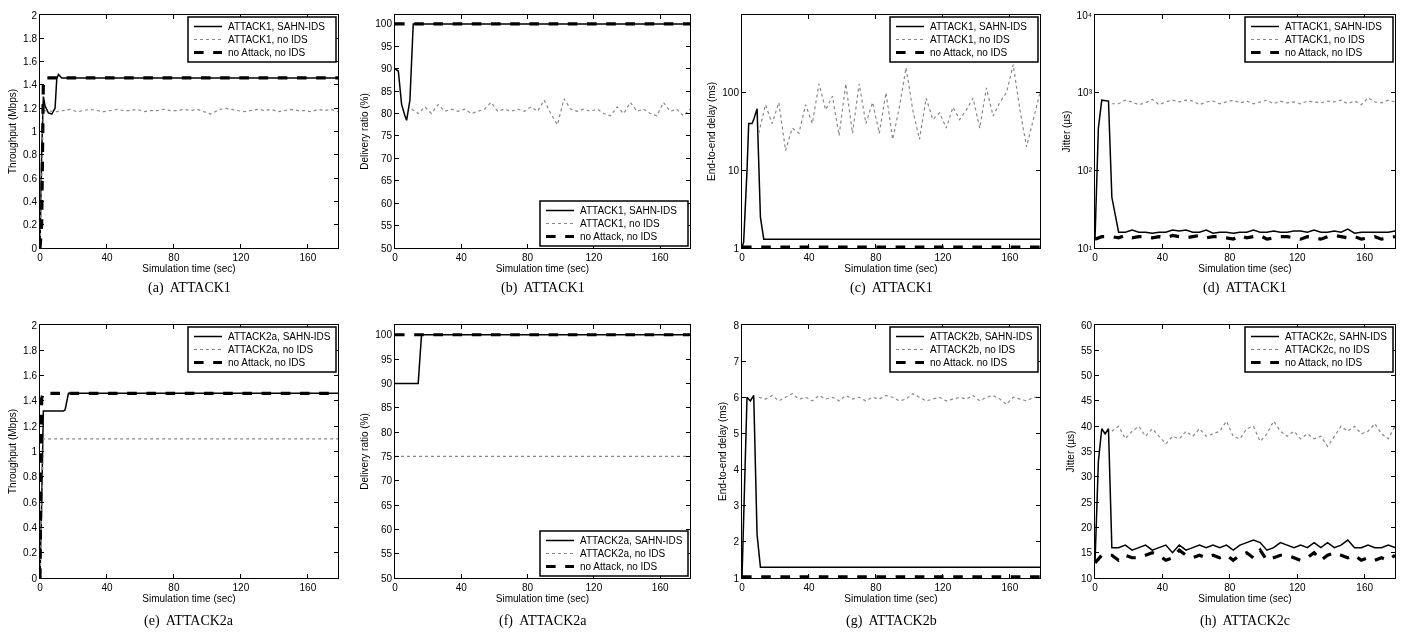 The height and width of the screenshot is (638, 1405). What do you see at coordinates (891, 288) in the screenshot?
I see `text: (c) ATTACK1` at bounding box center [891, 288].